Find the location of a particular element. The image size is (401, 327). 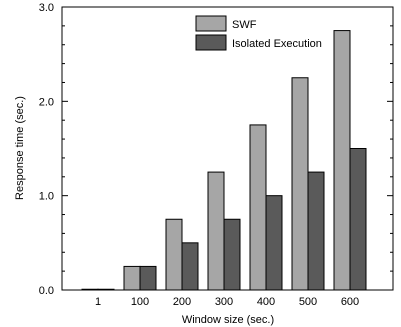

y-tick-label: 2.0 is located at coordinates (46, 102).